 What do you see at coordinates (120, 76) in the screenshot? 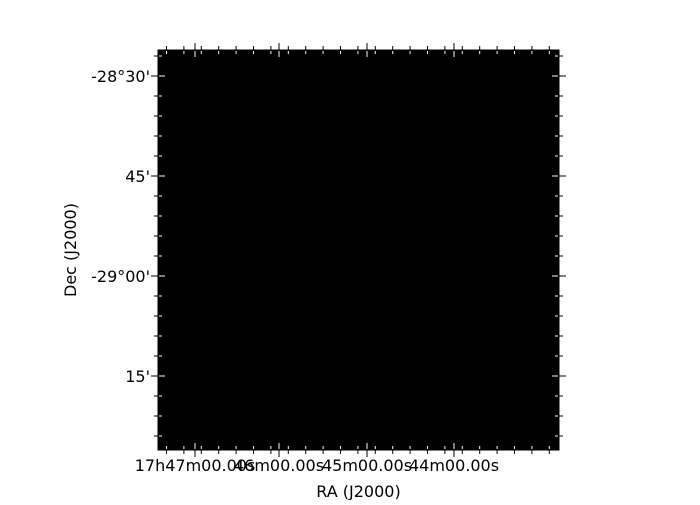
I see `y-tick-label: -28°30'` at bounding box center [120, 76].